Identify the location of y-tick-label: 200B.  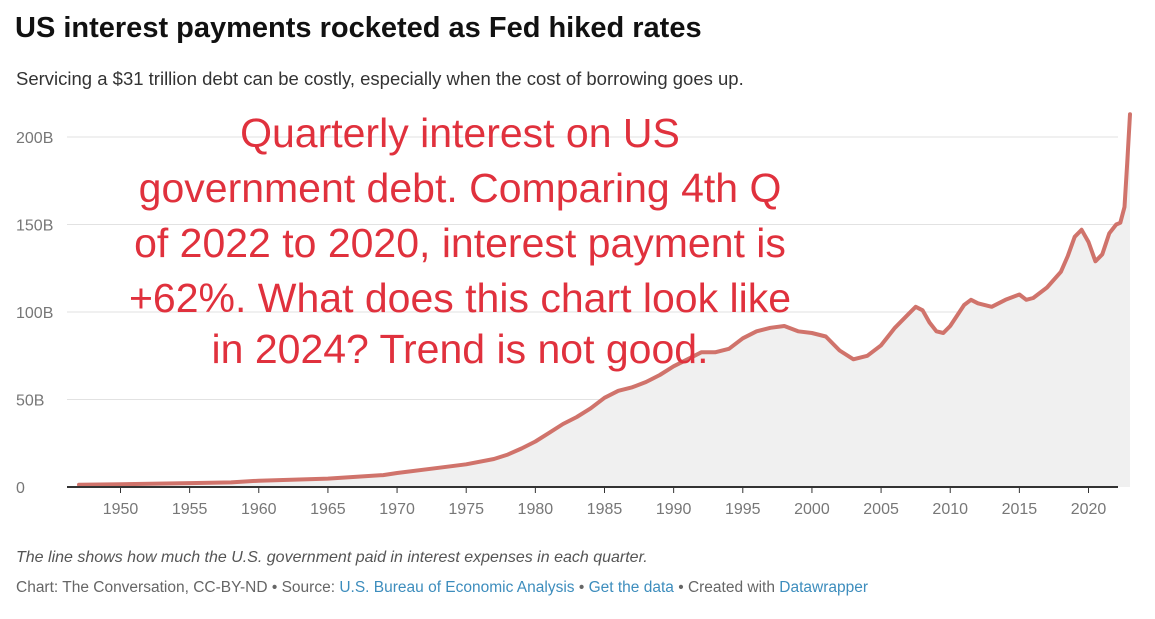
(34, 138).